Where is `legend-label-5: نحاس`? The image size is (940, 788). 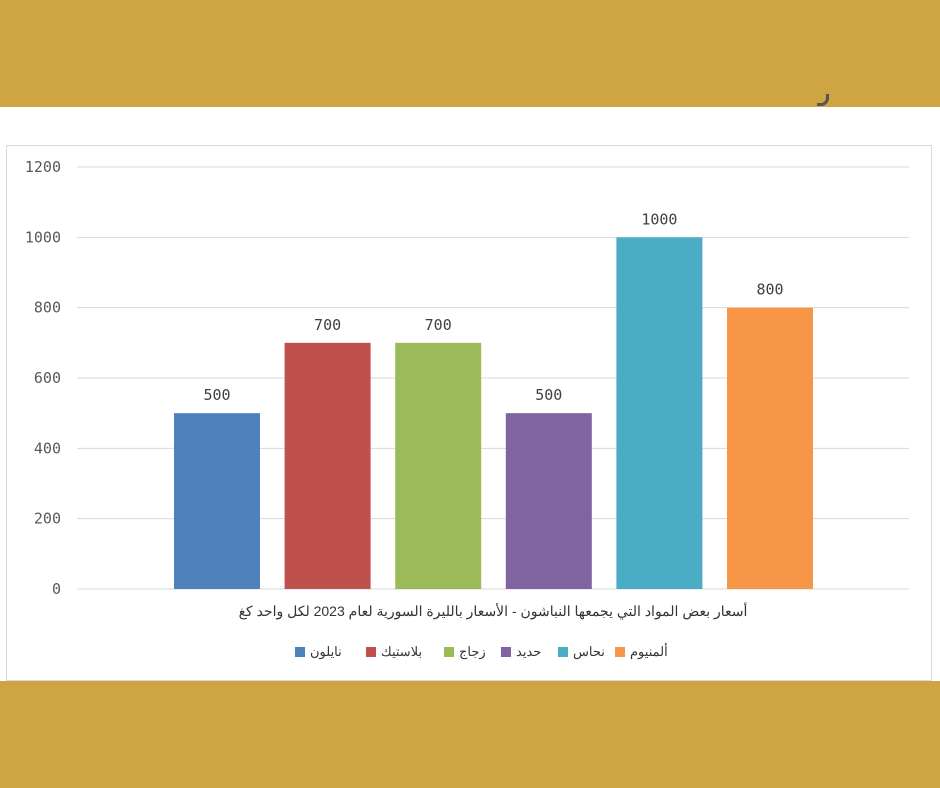 legend-label-5: نحاس is located at coordinates (589, 652).